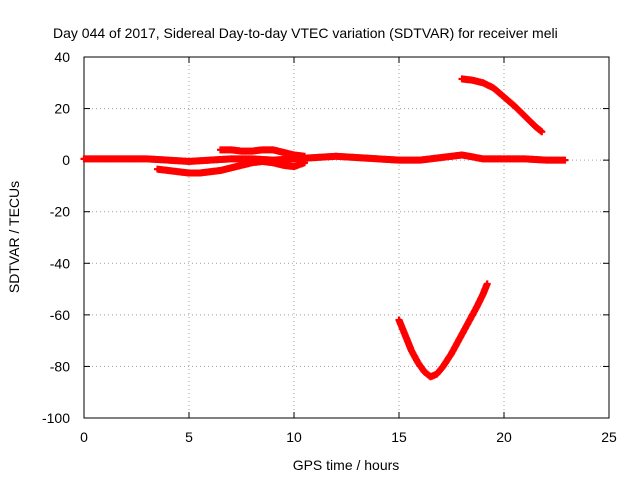 This screenshot has width=640, height=480. Describe the element at coordinates (66, 160) in the screenshot. I see `y-tick-label: 0` at that location.